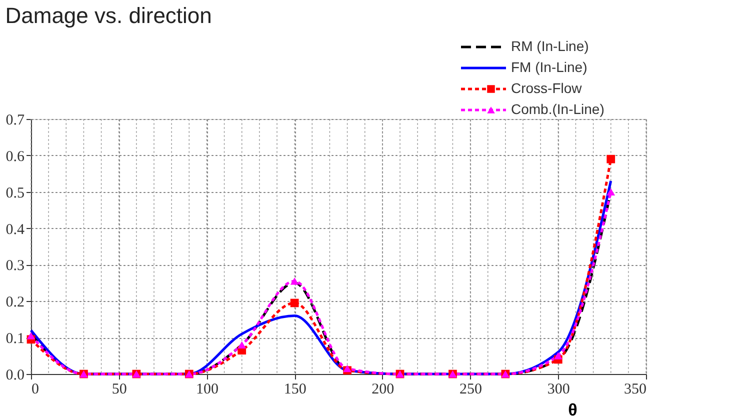  What do you see at coordinates (383, 390) in the screenshot?
I see `x-tick-label: 200` at bounding box center [383, 390].